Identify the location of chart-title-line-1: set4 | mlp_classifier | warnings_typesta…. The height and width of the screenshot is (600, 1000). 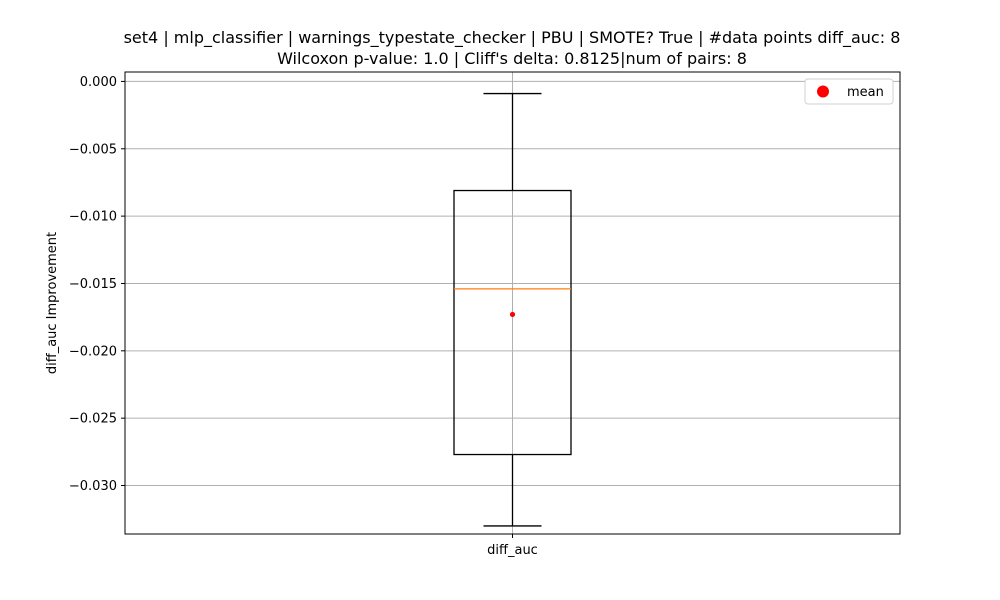
(512, 38).